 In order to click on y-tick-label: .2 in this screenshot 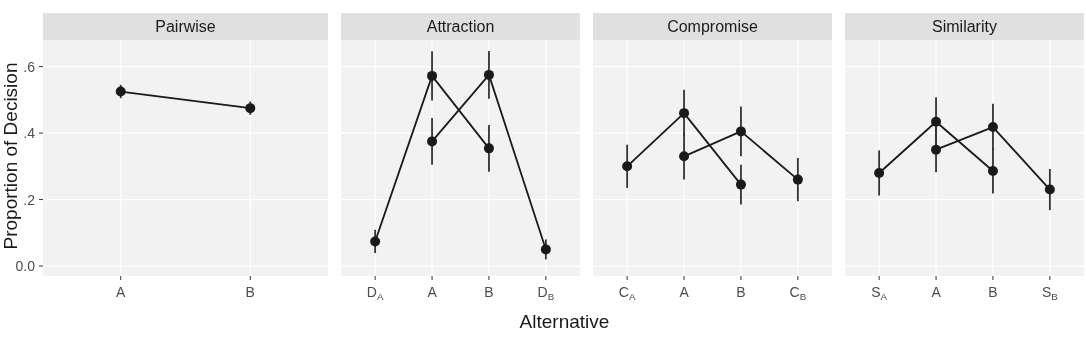, I will do `click(29, 199)`.